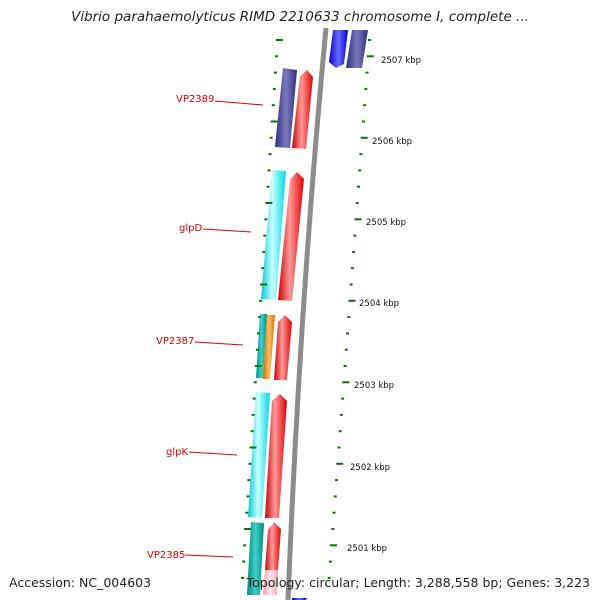  Describe the element at coordinates (270, 582) in the screenshot. I see `orf-arrow-vp2385-pink` at that location.